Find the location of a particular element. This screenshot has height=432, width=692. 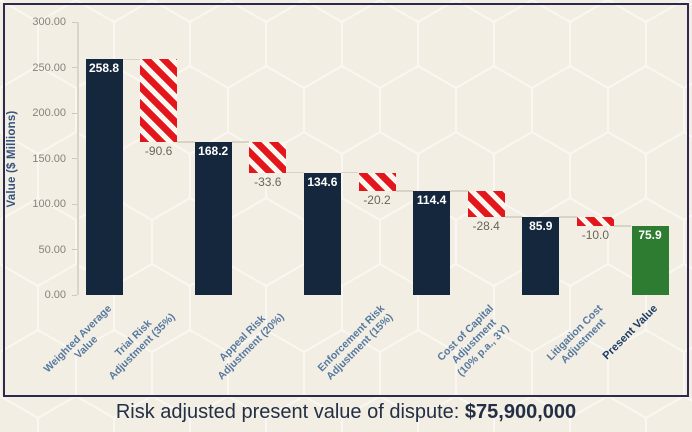

y-tick-label: 100.00 is located at coordinates (49, 204).